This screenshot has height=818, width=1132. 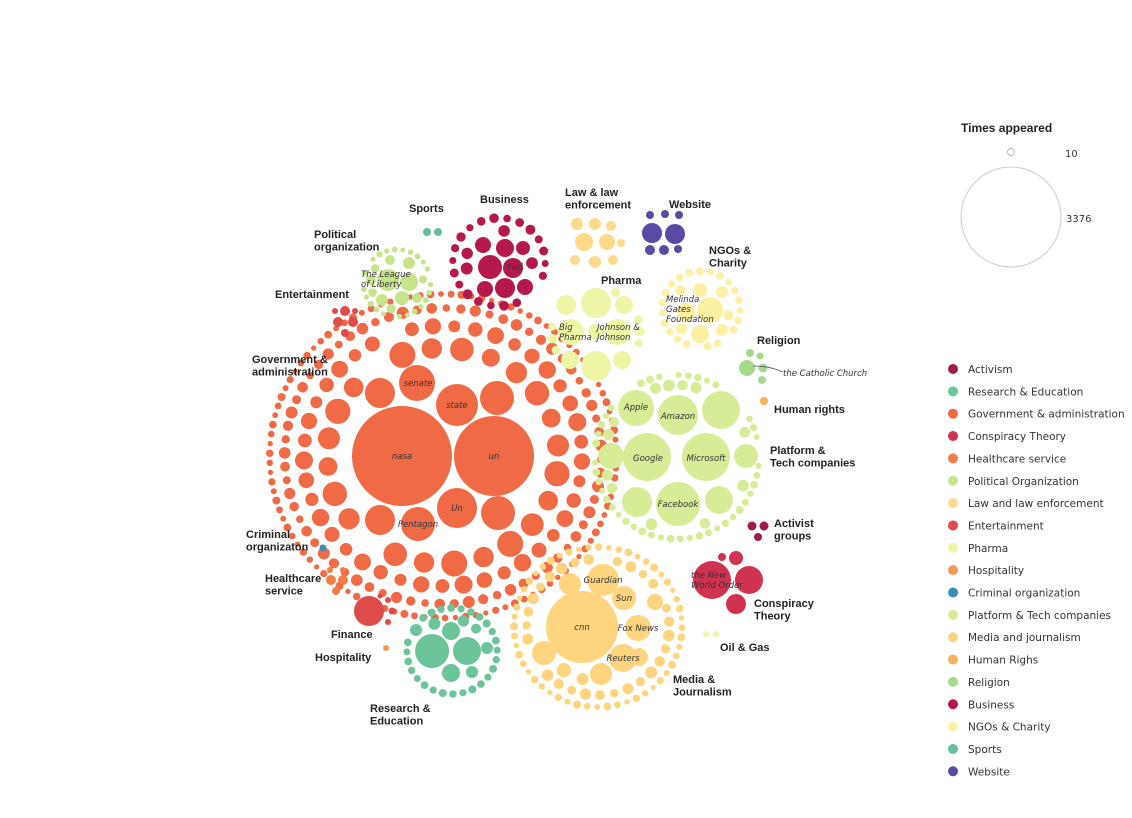 What do you see at coordinates (1011, 217) in the screenshot?
I see `size-legend-large-circle` at bounding box center [1011, 217].